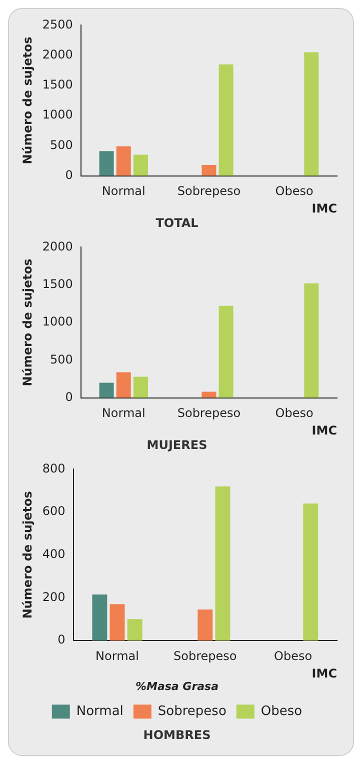  Describe the element at coordinates (177, 445) in the screenshot. I see `text: MUJERES` at that location.